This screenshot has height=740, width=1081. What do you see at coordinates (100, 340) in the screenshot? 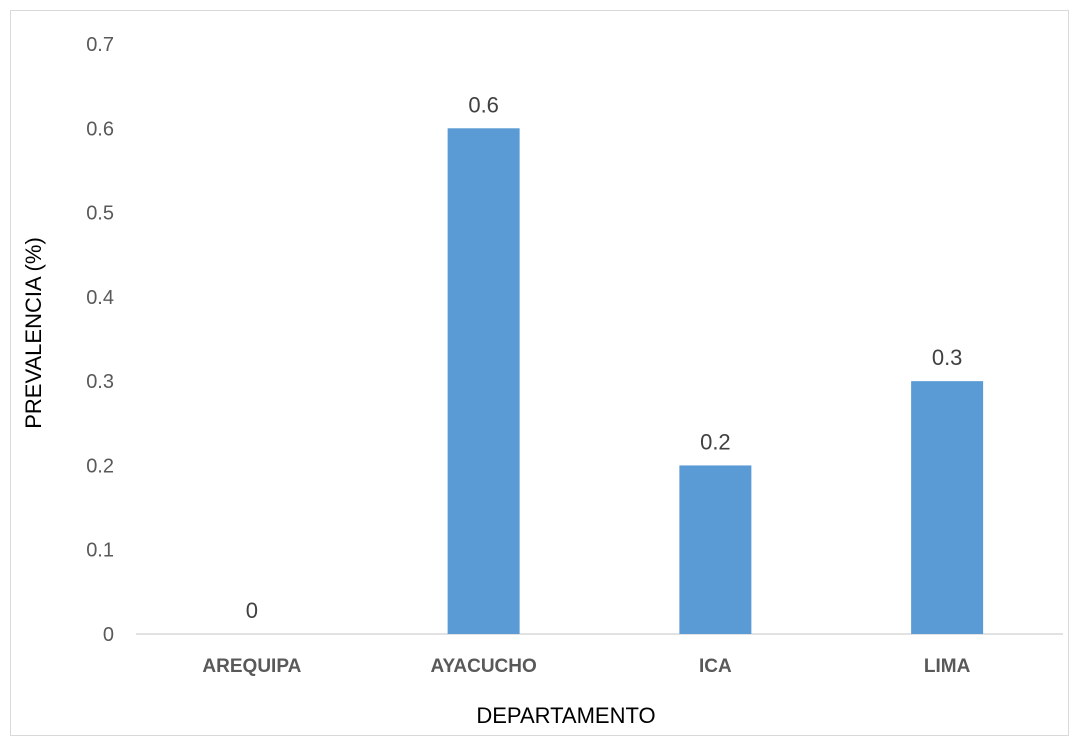
I see `y-tick-labels: 0 0.1 0.2 0.3 0.4 0.5 0.6 0.7` at bounding box center [100, 340].